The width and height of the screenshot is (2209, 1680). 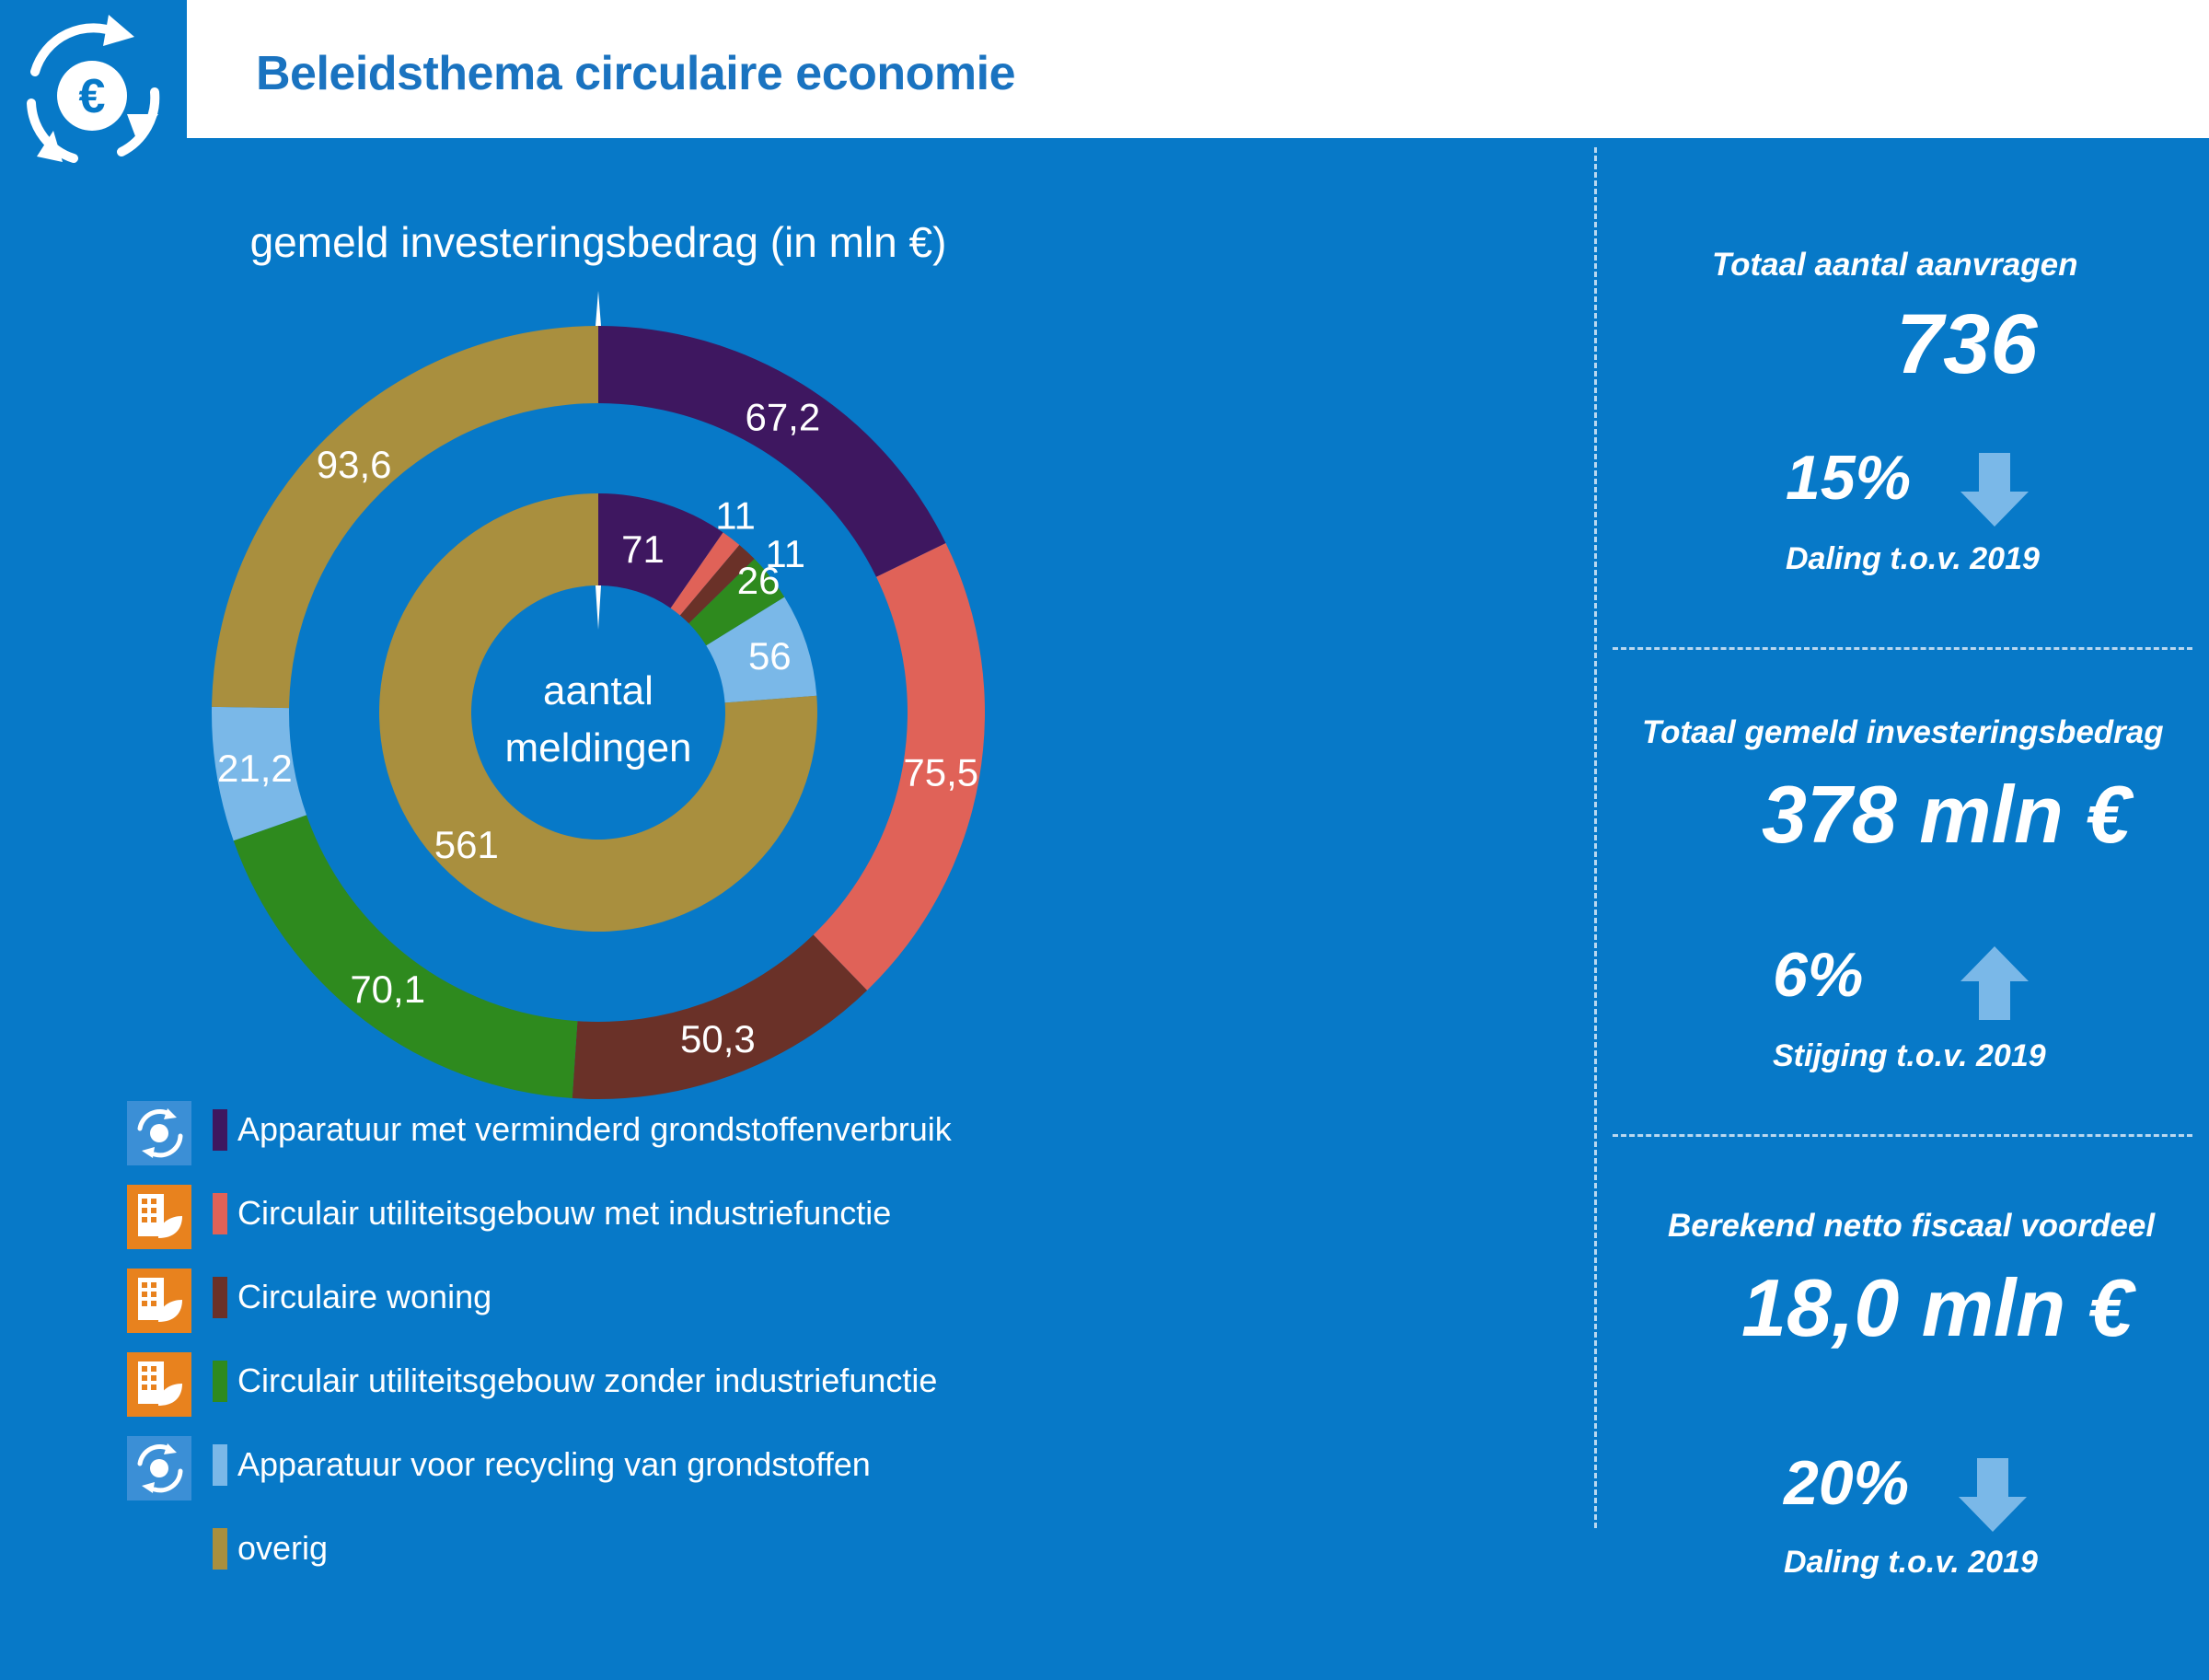 What do you see at coordinates (587, 1301) in the screenshot?
I see `legend-item: Circulaire woning` at bounding box center [587, 1301].